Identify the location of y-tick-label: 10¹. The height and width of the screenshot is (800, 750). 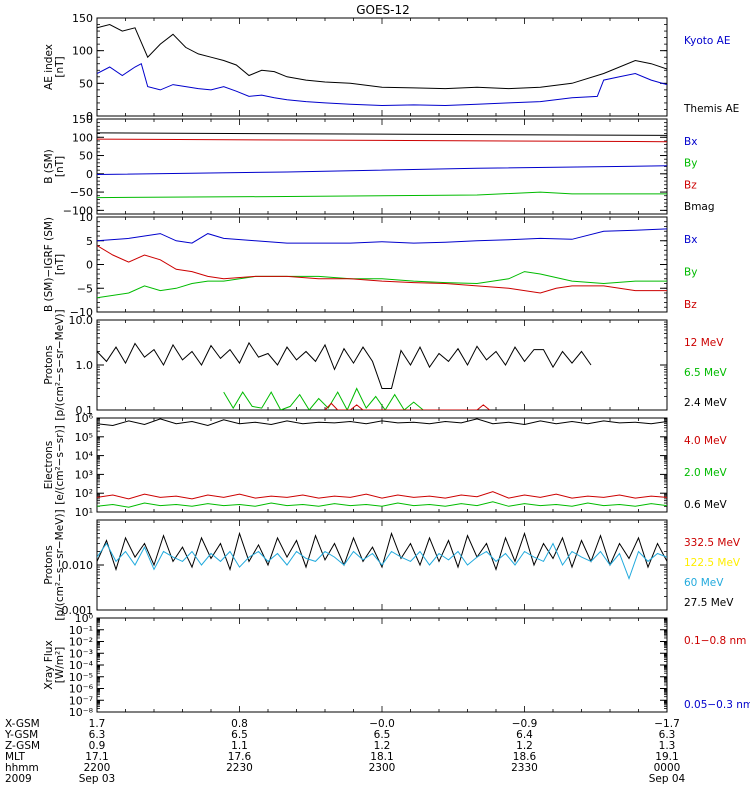
(84, 512).